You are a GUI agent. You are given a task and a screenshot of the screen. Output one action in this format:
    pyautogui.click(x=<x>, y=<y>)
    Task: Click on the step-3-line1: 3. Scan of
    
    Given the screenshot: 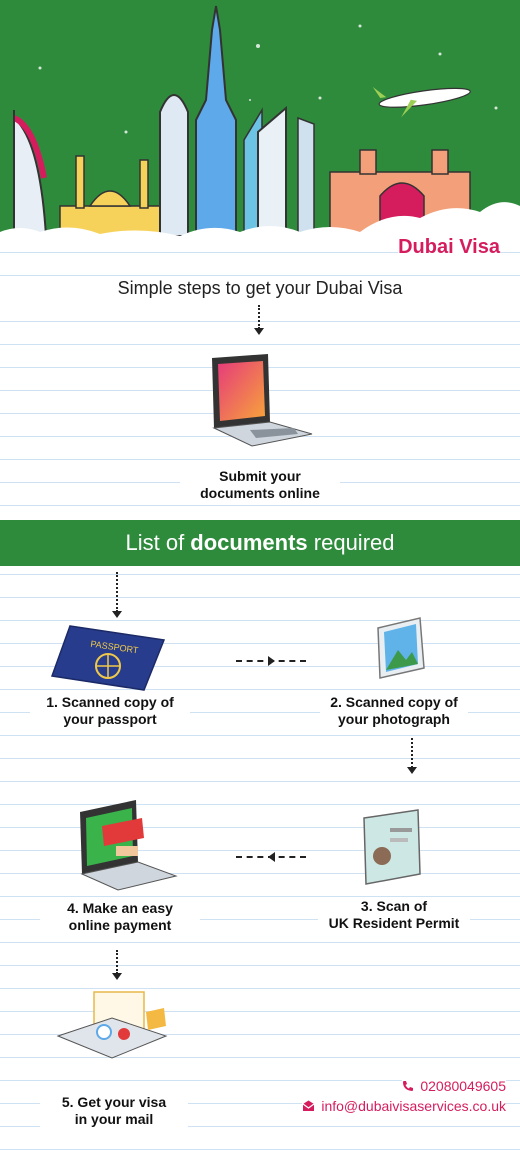 What is the action you would take?
    pyautogui.click(x=394, y=906)
    